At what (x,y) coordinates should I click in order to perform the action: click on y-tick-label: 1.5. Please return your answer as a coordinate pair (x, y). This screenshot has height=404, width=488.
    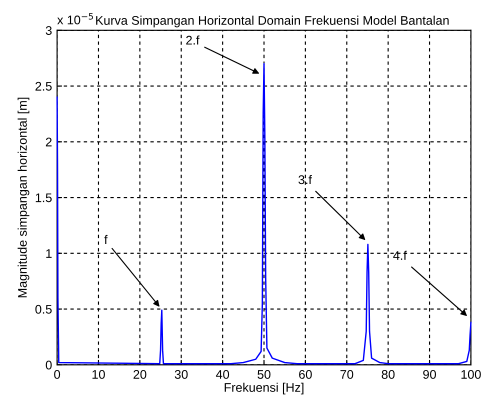
    Looking at the image, I should click on (44, 197).